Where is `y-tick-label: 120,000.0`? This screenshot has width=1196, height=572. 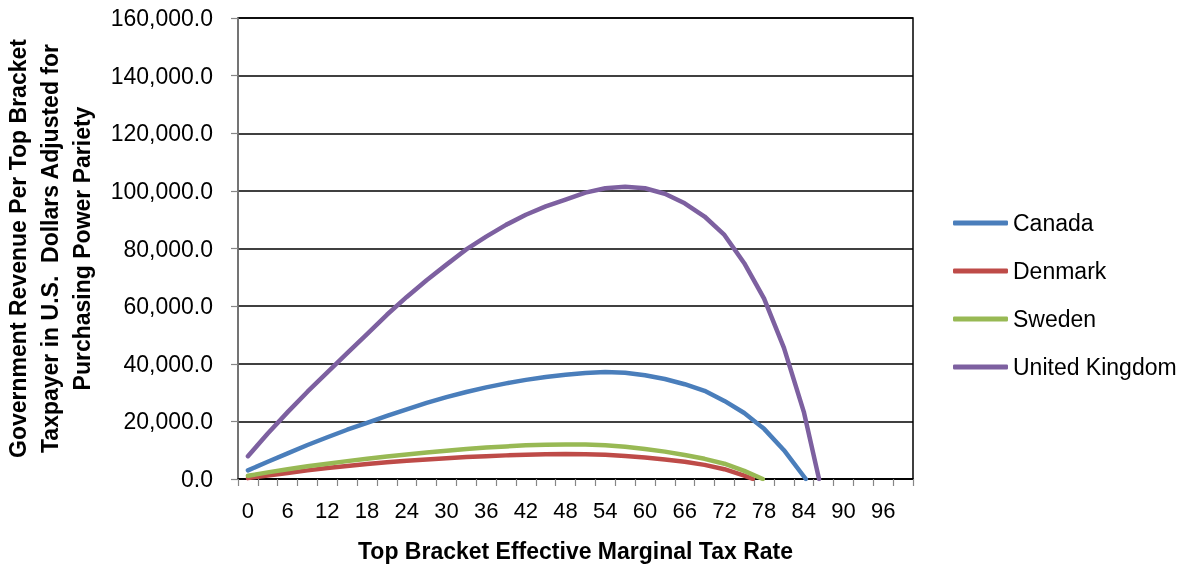
y-tick-label: 120,000.0 is located at coordinates (161, 133).